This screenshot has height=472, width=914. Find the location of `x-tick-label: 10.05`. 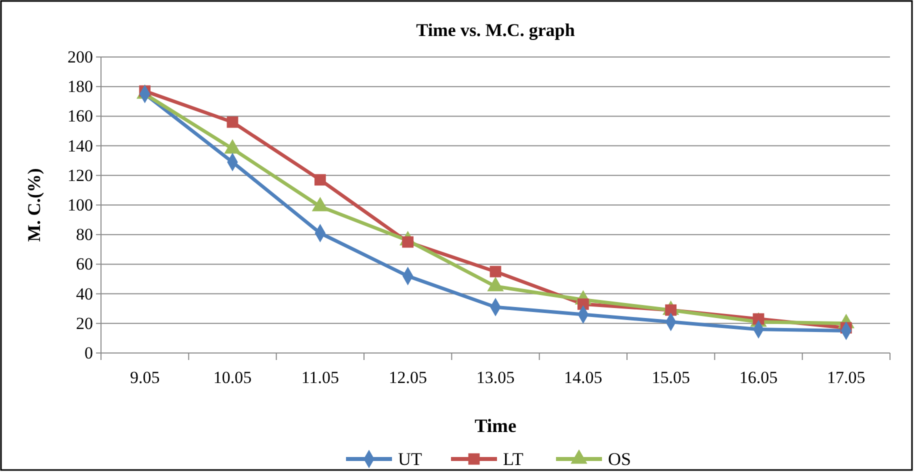

x-tick-label: 10.05 is located at coordinates (232, 378).